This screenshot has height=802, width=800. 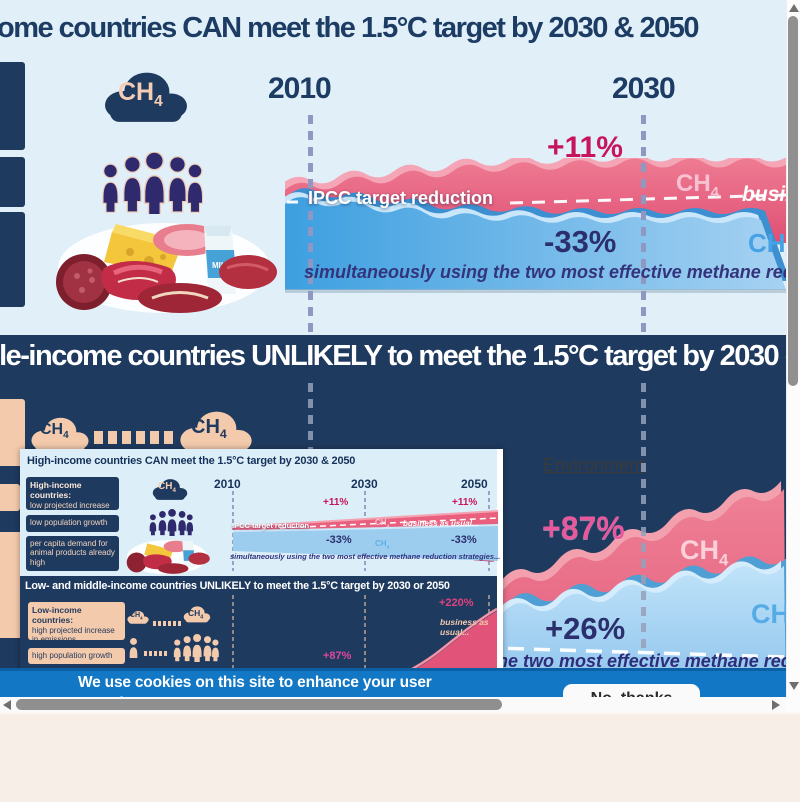 I want to click on ch4-band-blue-low: CH4, so click(x=768, y=616).